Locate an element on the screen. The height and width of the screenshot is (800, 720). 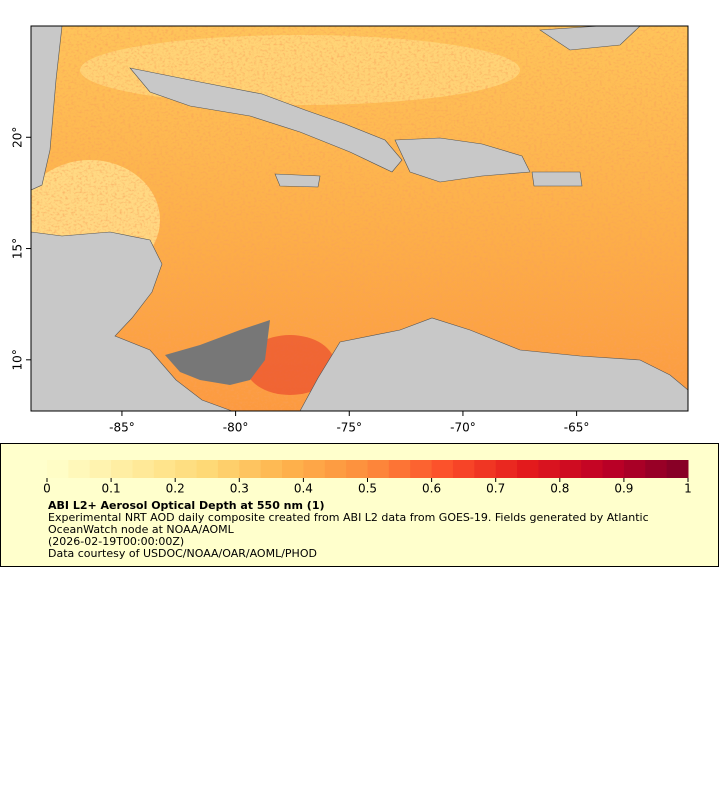
colorbar-tick-label: 0.3 is located at coordinates (239, 489).